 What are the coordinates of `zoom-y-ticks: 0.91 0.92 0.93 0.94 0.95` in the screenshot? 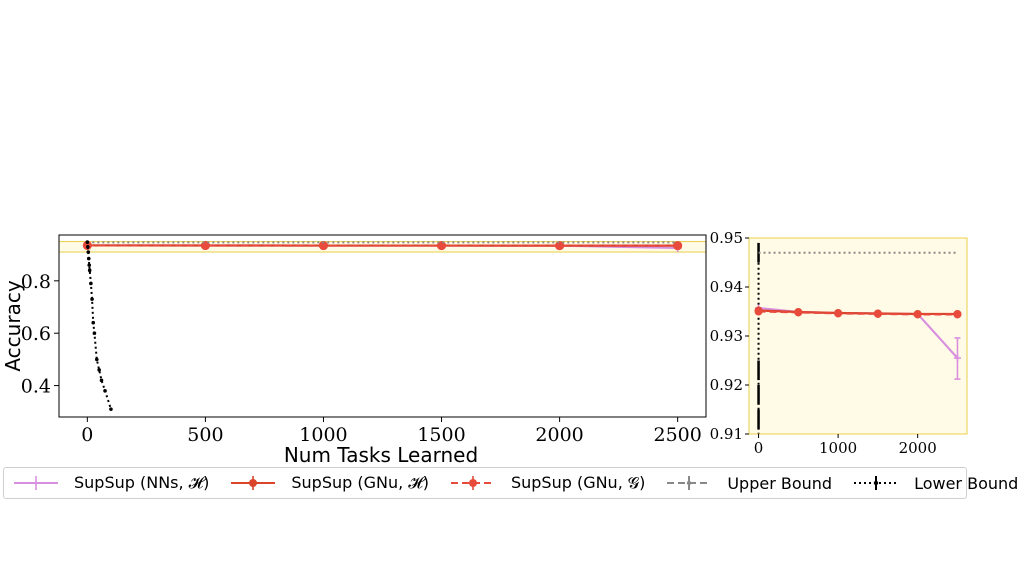 It's located at (729, 336).